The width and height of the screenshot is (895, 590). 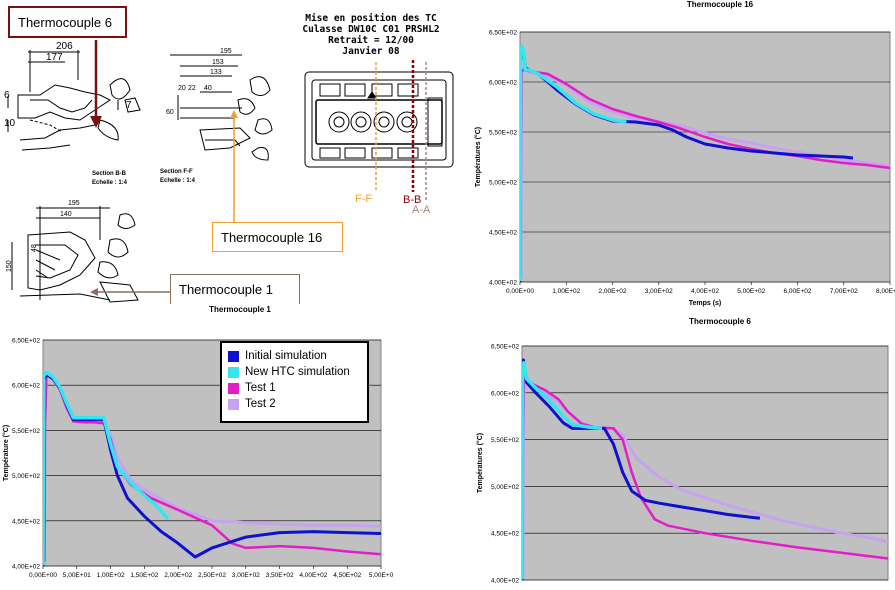 I want to click on x-tick-label: 3,50E+02, so click(x=280, y=575).